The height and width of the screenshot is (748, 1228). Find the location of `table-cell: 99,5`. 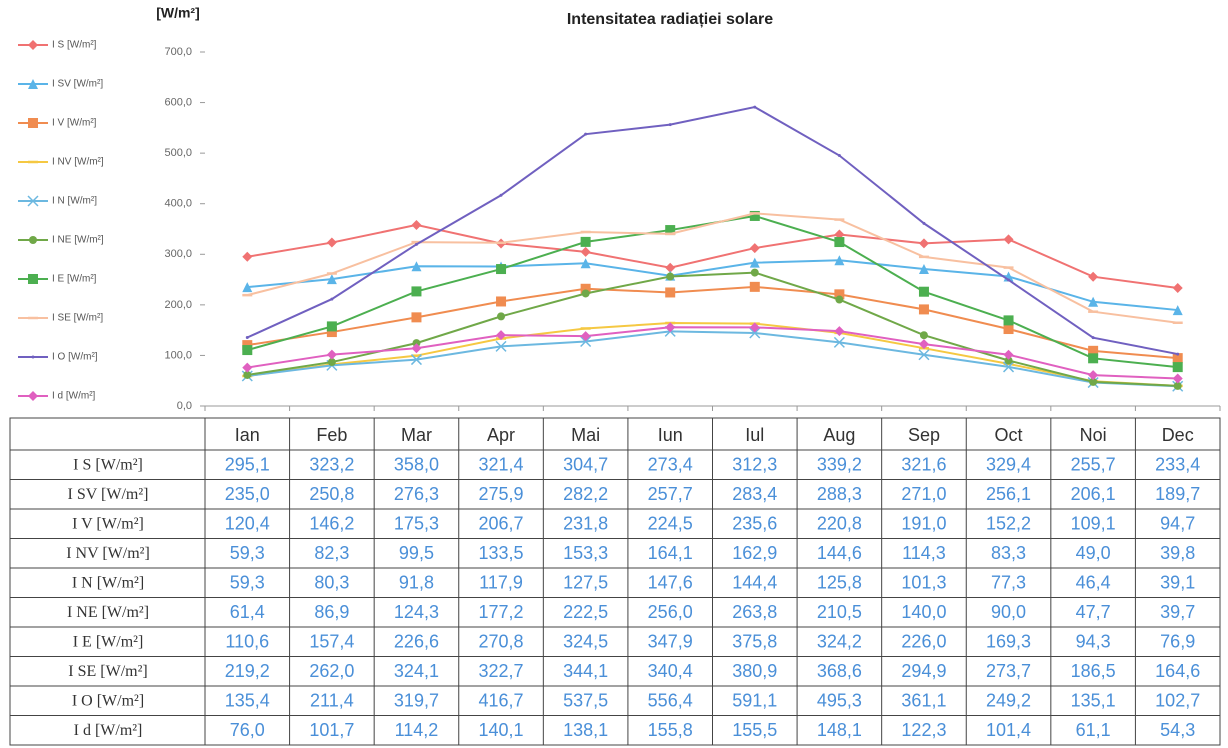

table-cell: 99,5 is located at coordinates (416, 553).